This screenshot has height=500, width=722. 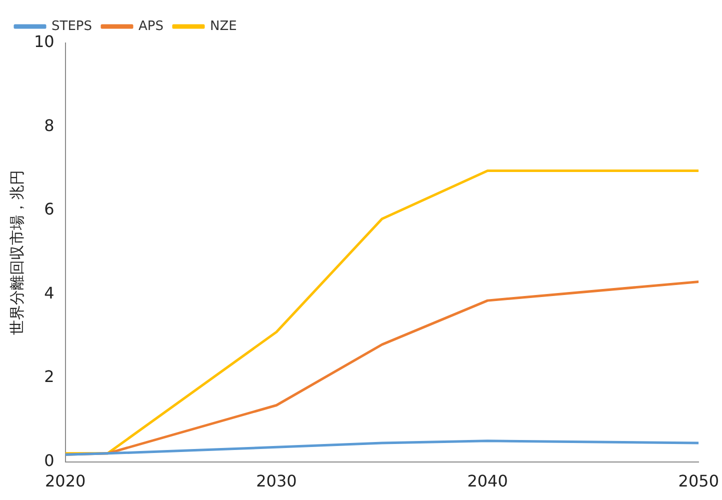 What do you see at coordinates (49, 292) in the screenshot?
I see `y-tick-label: 4` at bounding box center [49, 292].